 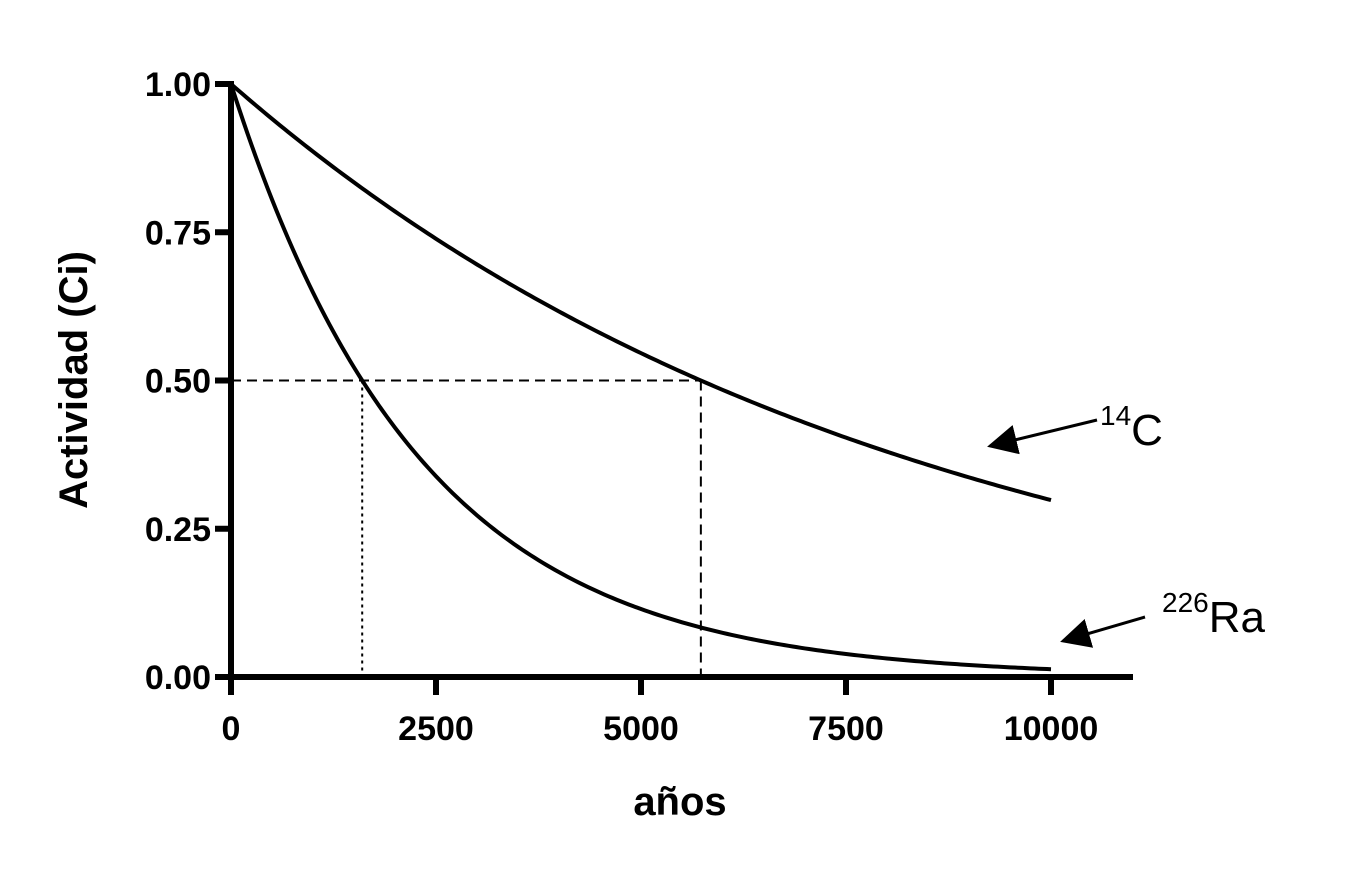 I want to click on series-arrow-14C, so click(x=1042, y=436).